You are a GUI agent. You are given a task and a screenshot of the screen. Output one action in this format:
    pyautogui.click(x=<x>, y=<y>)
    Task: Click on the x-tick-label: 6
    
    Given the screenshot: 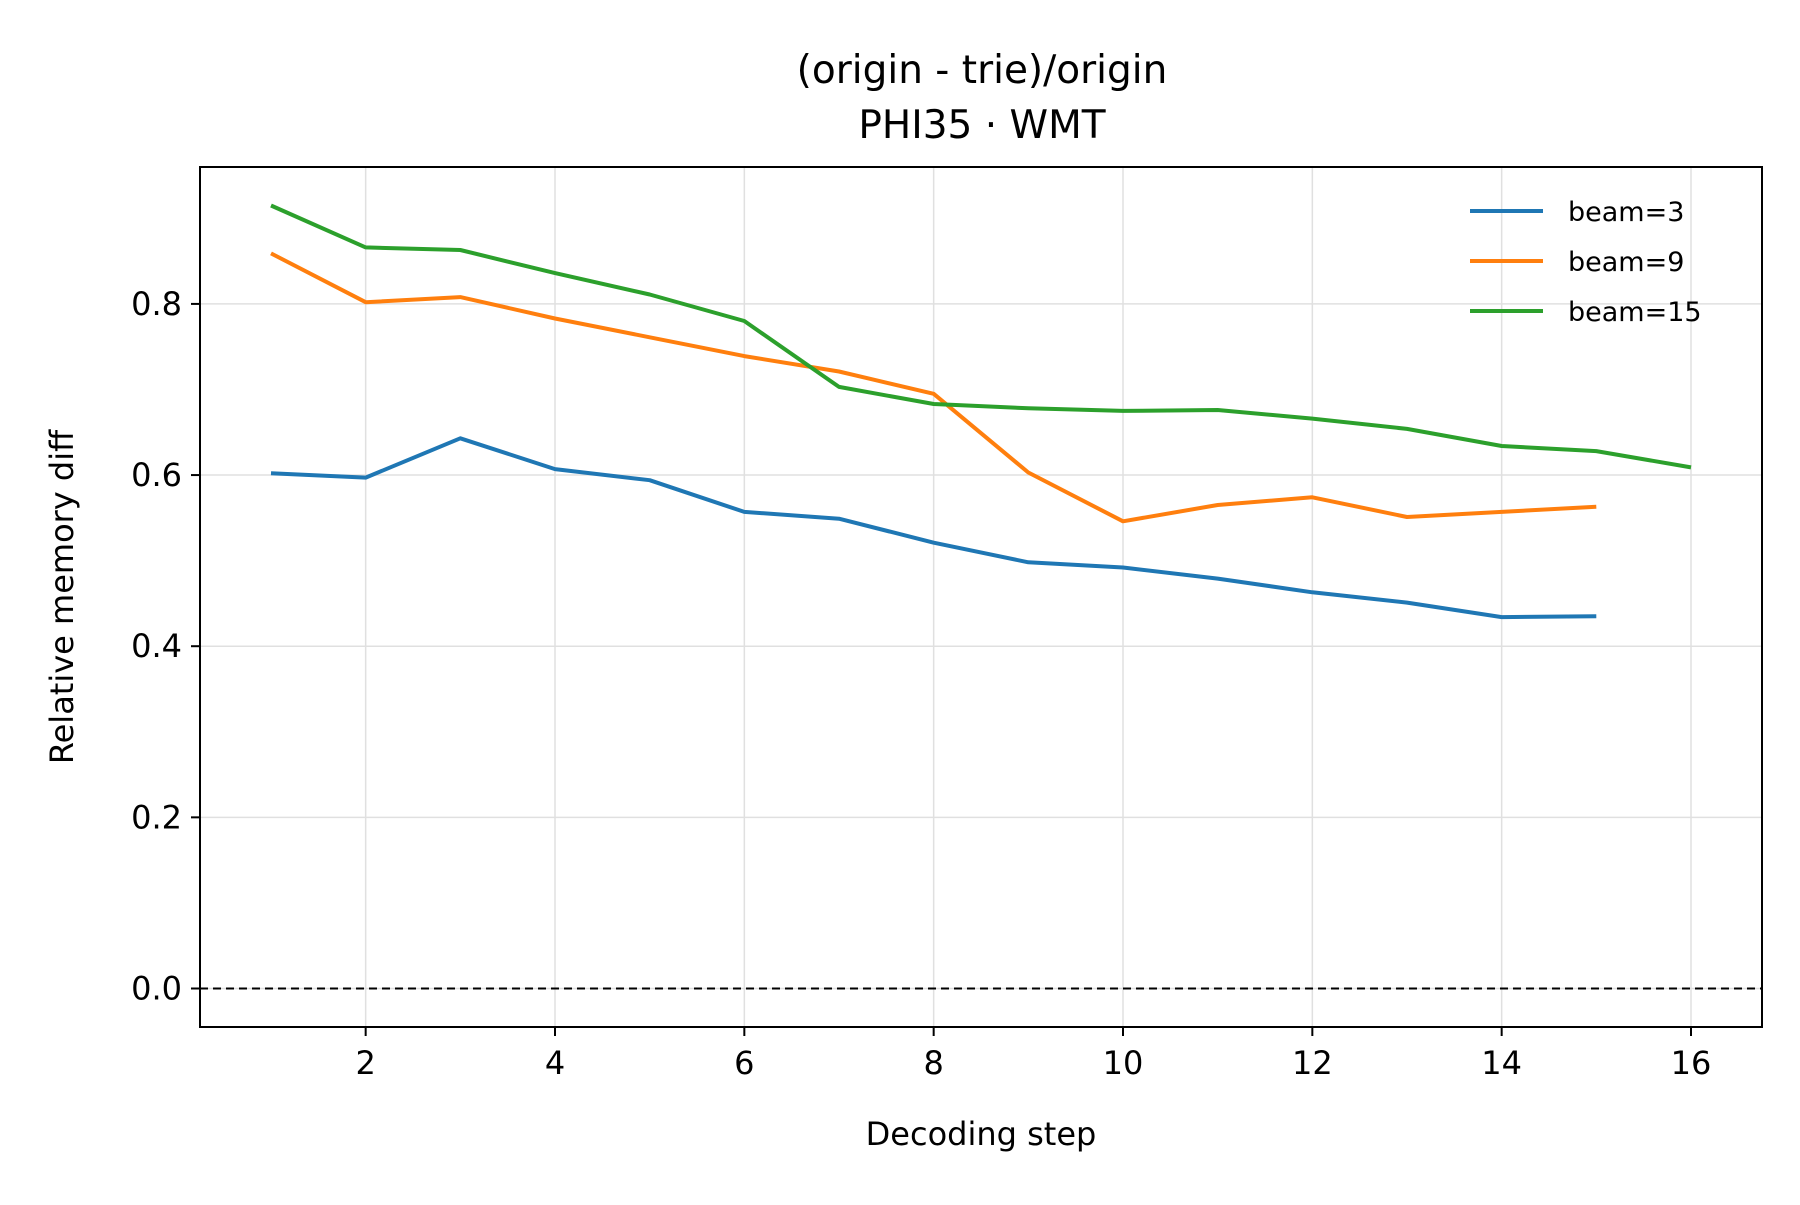 What is the action you would take?
    pyautogui.click(x=744, y=1063)
    